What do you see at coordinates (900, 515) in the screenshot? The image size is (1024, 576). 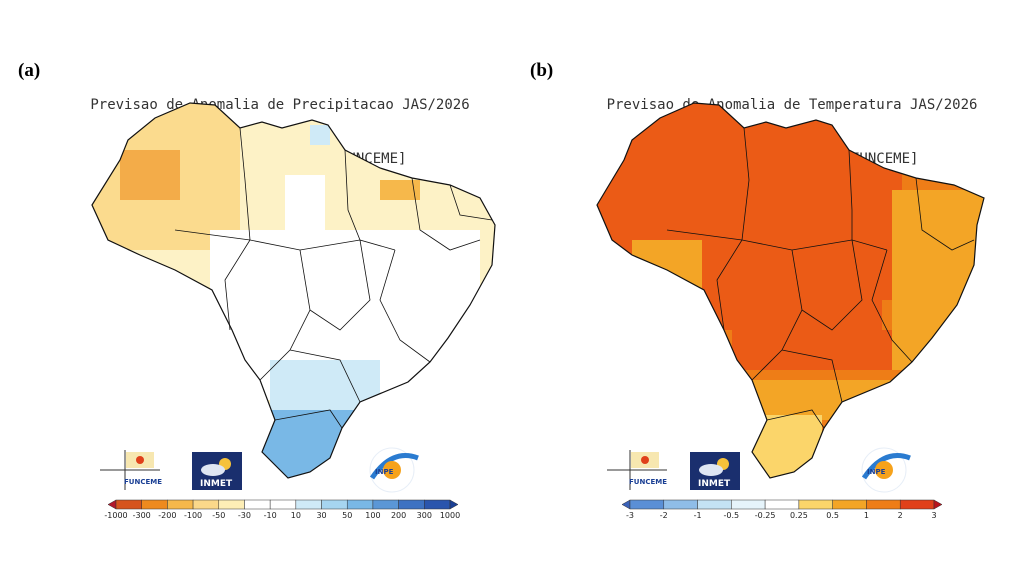 I see `colorbar-tick-label: 2` at bounding box center [900, 515].